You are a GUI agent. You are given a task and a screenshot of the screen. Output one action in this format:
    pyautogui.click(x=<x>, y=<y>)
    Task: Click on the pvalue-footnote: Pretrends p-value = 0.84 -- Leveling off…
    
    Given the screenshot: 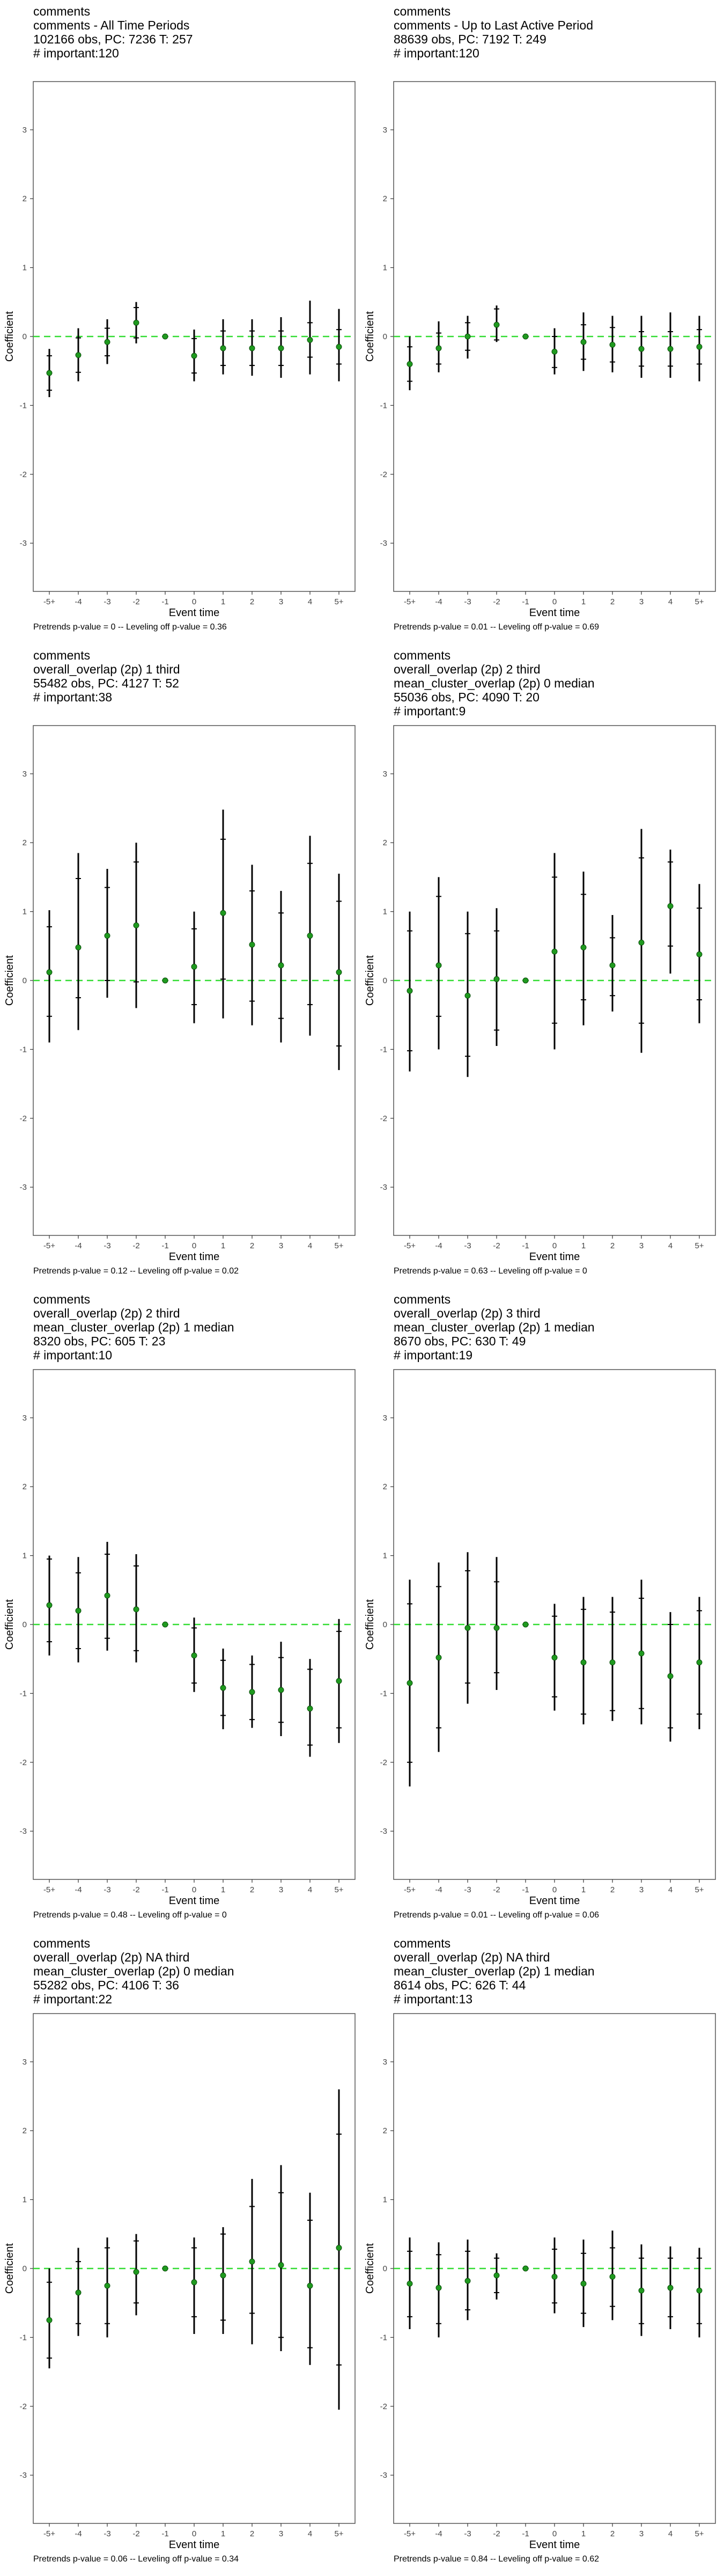 What is the action you would take?
    pyautogui.click(x=497, y=2559)
    